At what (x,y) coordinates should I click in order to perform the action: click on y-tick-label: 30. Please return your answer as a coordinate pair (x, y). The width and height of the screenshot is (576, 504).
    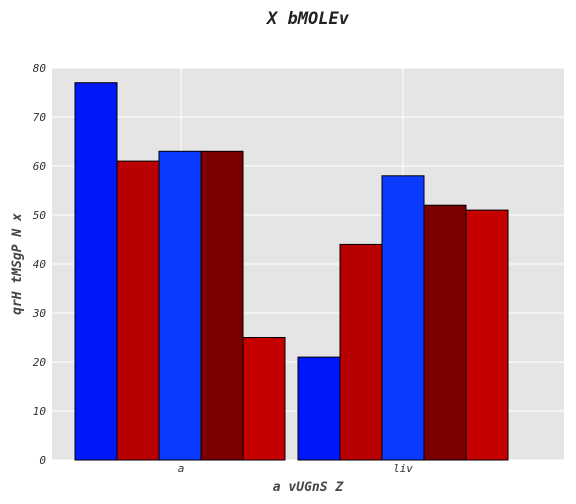
    Looking at the image, I should click on (39, 313).